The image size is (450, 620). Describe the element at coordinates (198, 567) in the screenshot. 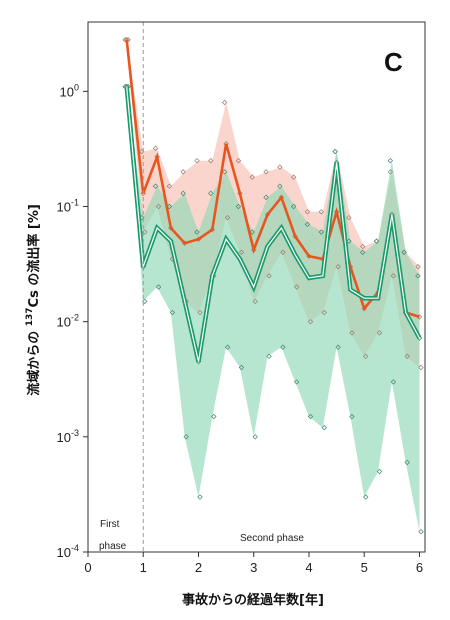

I see `x-tick-label: 2` at that location.